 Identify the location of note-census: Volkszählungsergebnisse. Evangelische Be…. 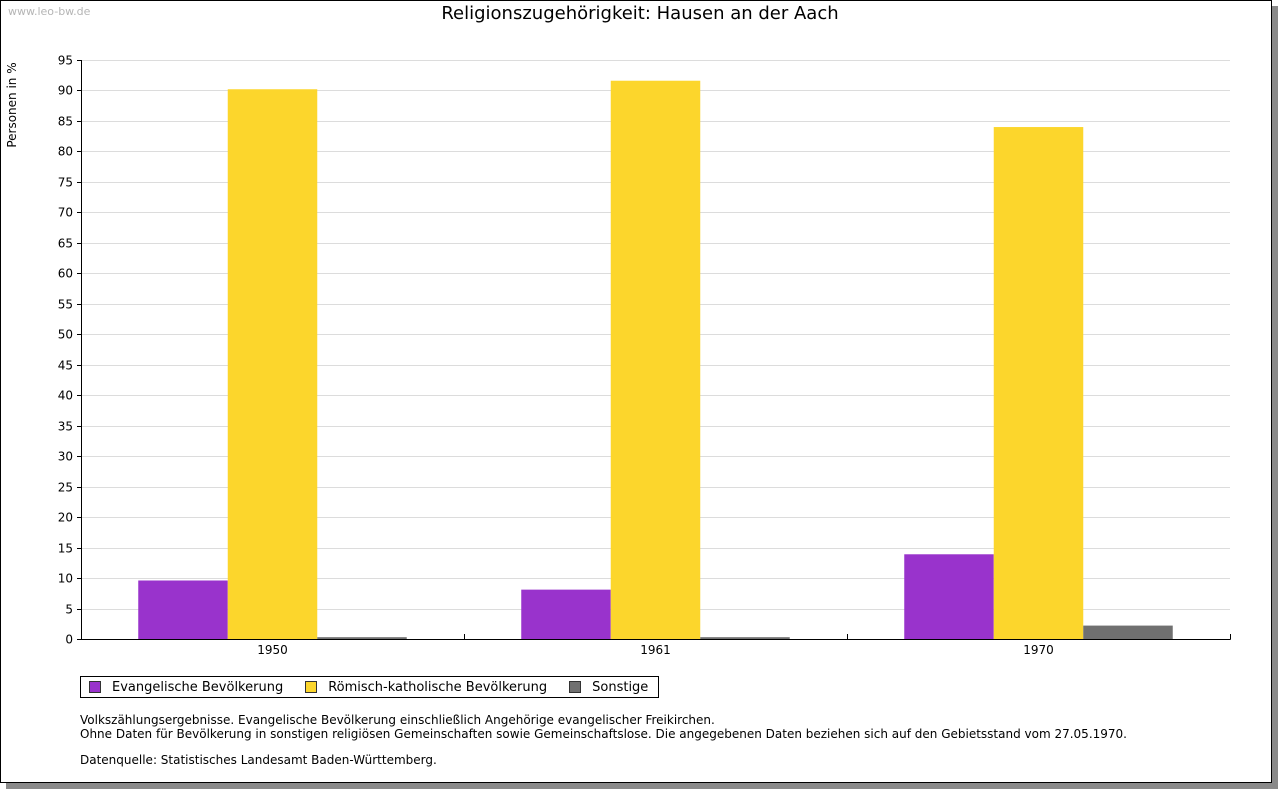
(397, 720).